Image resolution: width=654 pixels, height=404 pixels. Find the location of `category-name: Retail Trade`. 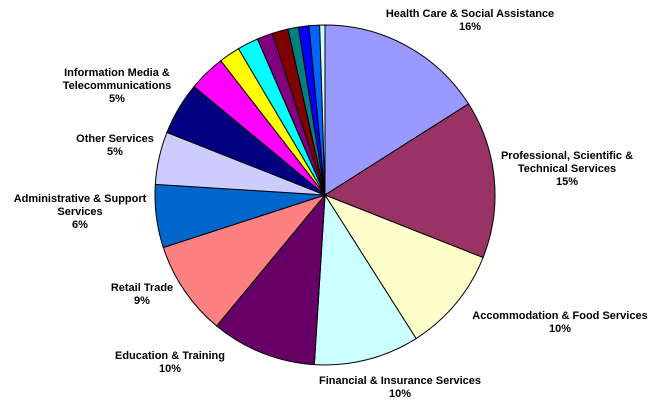

category-name: Retail Trade is located at coordinates (142, 288).